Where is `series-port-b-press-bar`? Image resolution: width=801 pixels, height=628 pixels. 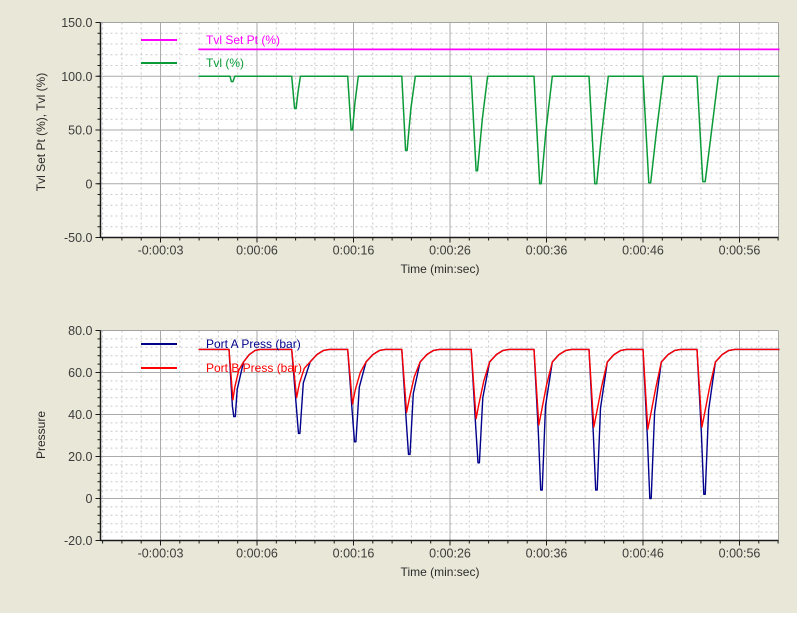
series-port-b-press-bar is located at coordinates (489, 389).